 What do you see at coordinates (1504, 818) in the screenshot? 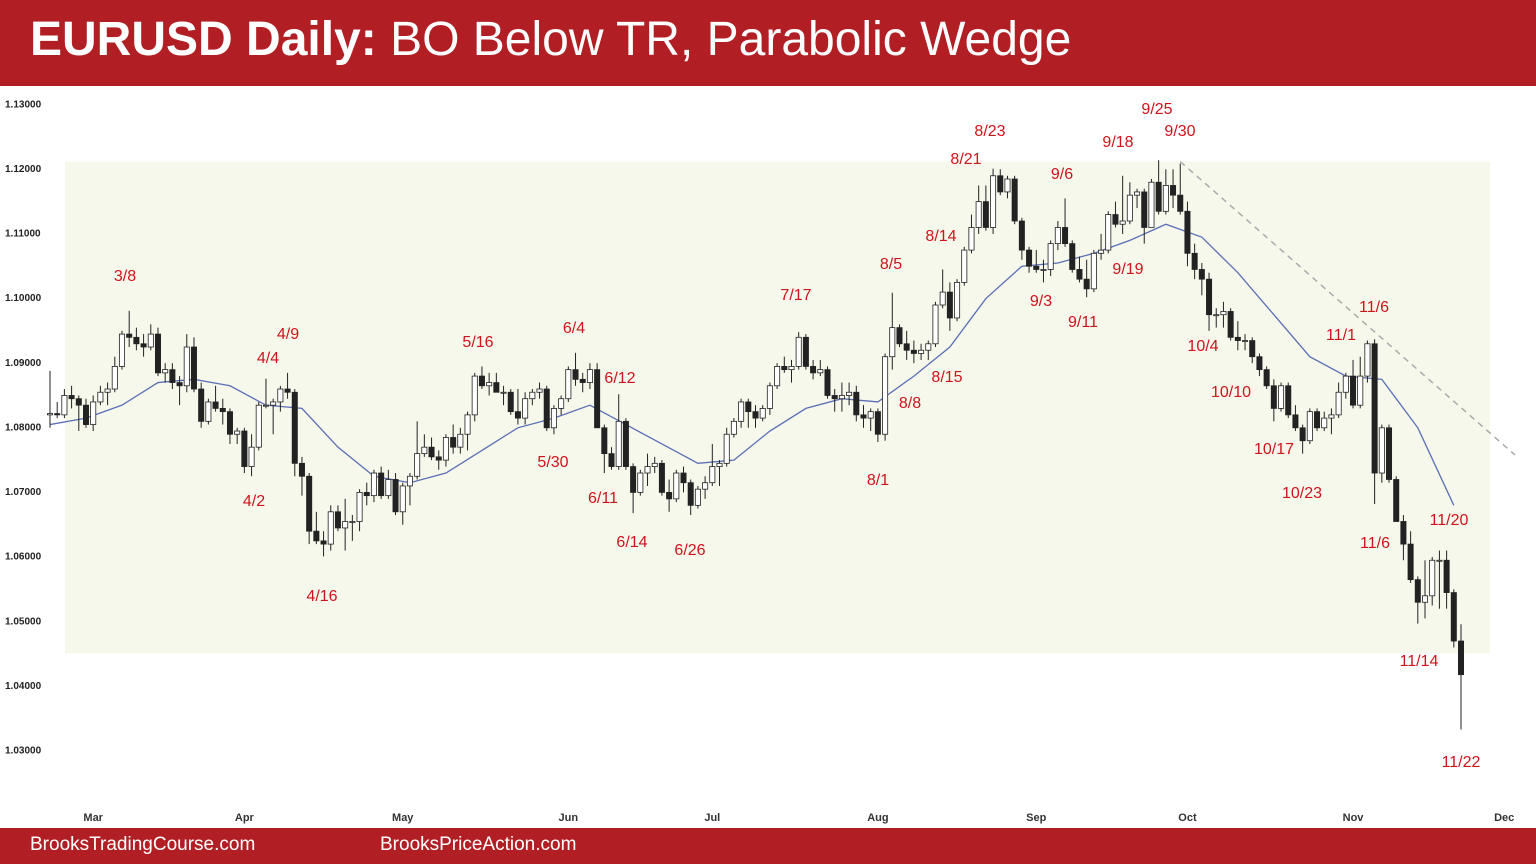
I see `x-tick-label: Dec` at bounding box center [1504, 818].